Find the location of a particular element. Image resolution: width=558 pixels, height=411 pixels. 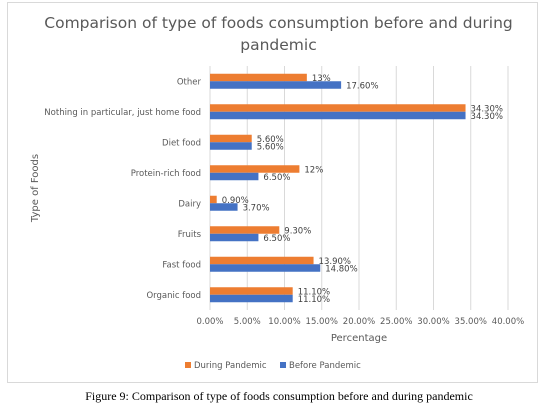

data-label: 9.30% is located at coordinates (297, 231).